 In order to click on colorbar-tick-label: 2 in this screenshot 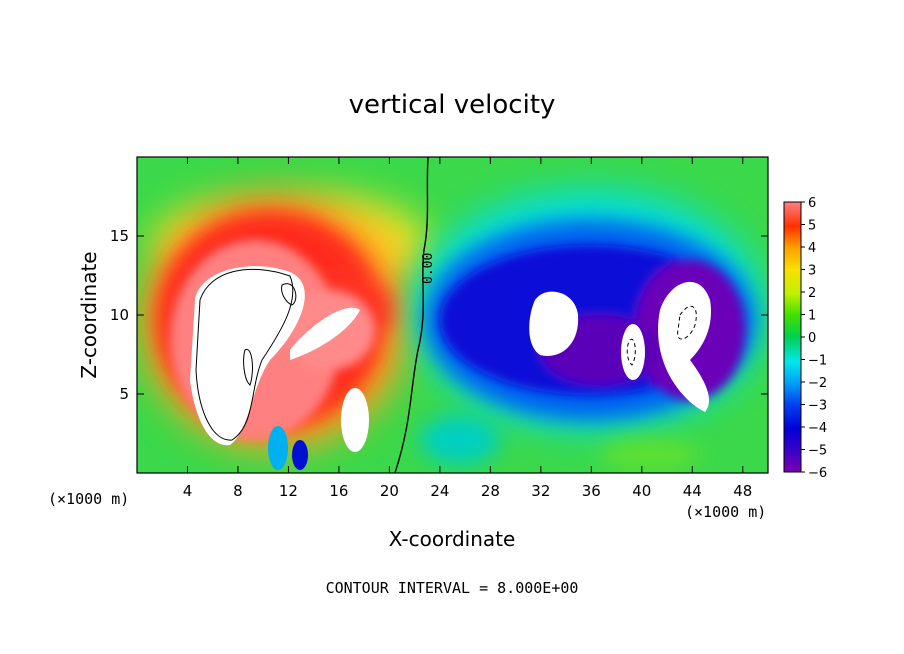, I will do `click(812, 293)`.